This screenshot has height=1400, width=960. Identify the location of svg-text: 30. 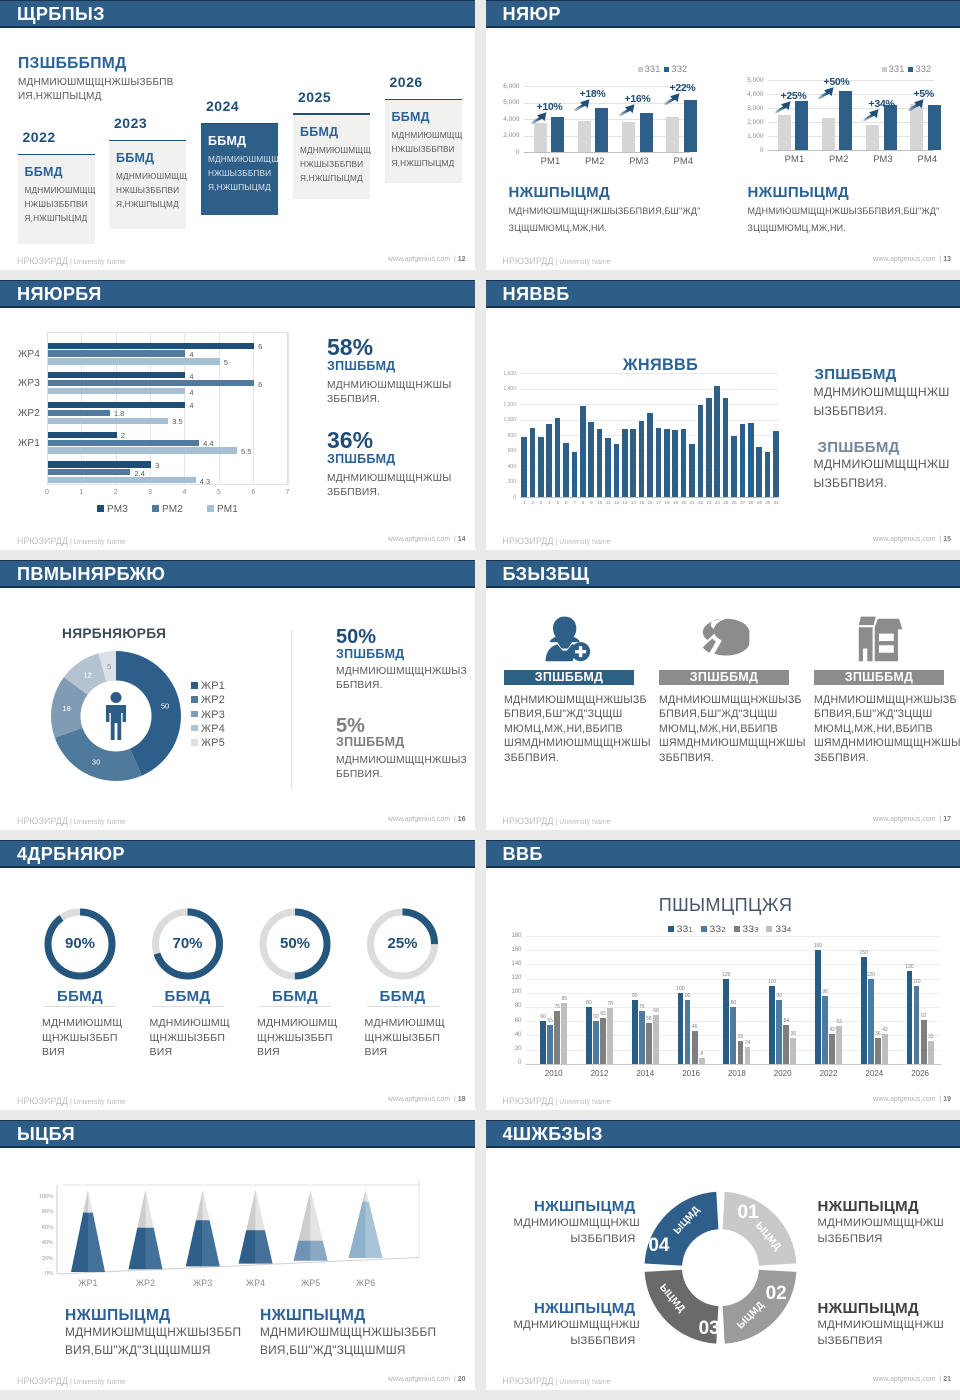
(96, 761).